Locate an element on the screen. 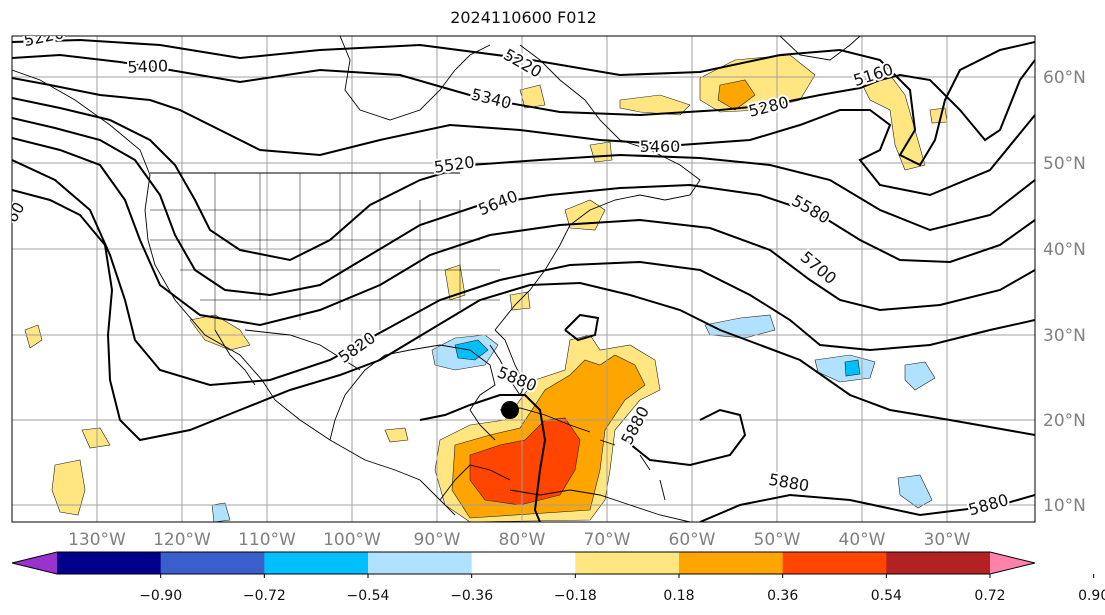  colorbar is located at coordinates (523, 563).